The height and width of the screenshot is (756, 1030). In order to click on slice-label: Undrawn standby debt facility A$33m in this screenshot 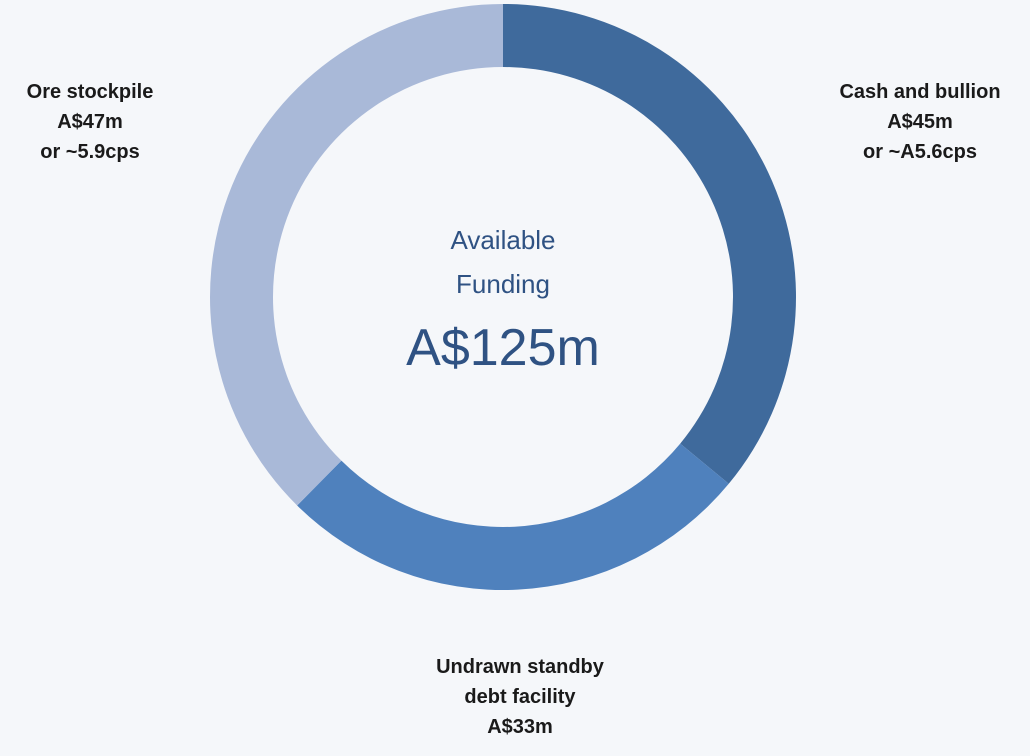, I will do `click(520, 697)`.